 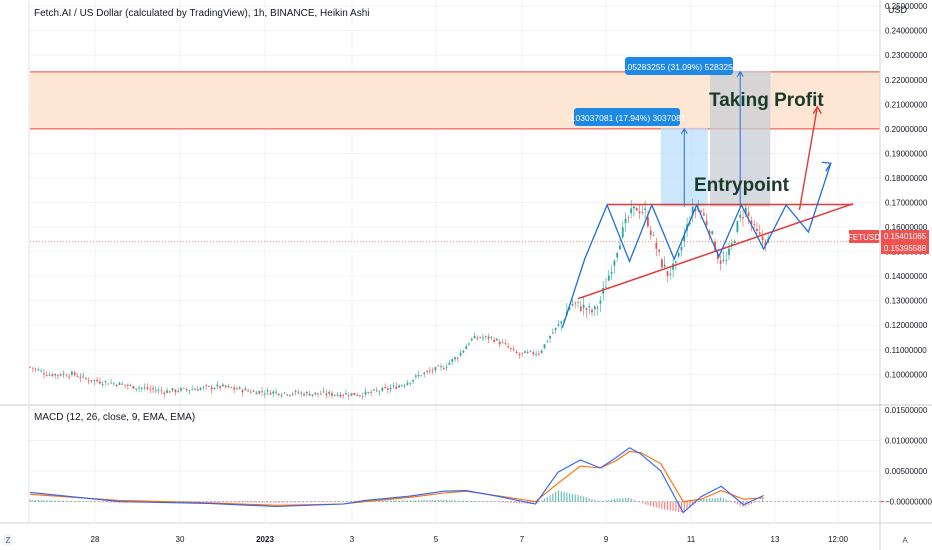 I want to click on currency-label: USD, so click(x=898, y=10).